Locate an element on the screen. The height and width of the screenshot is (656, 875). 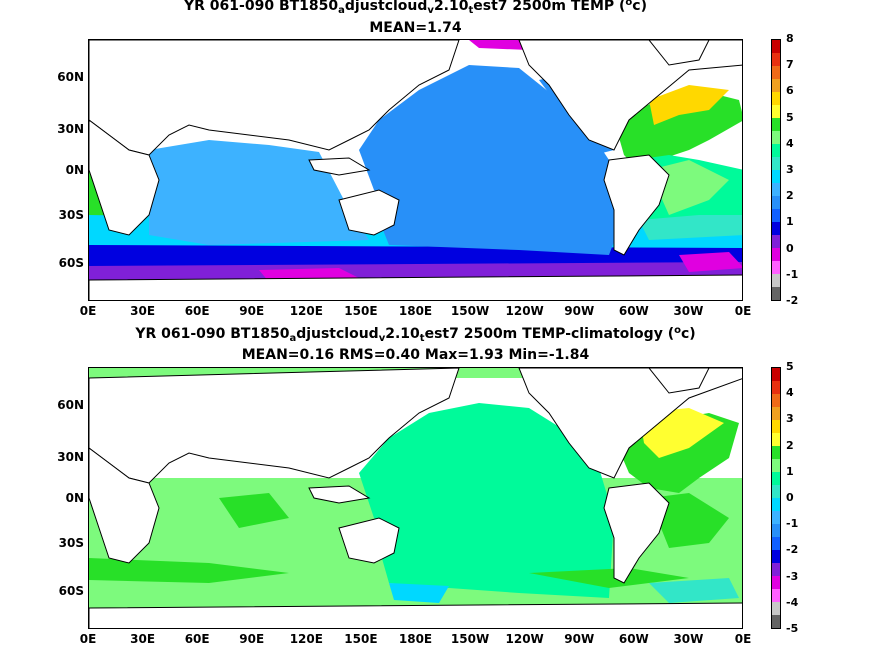
p1-atlantic-yellow is located at coordinates (689, 105).